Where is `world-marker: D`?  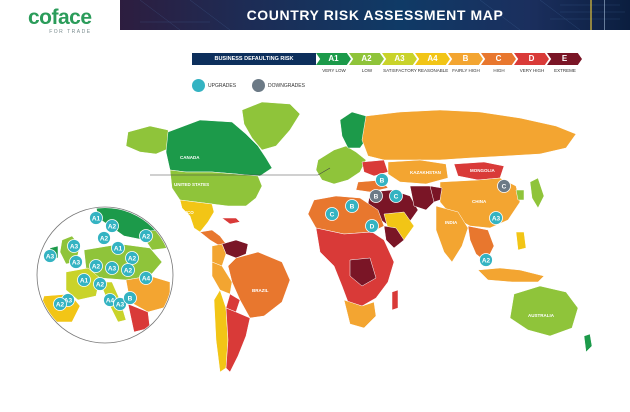
world-marker: D is located at coordinates (372, 226).